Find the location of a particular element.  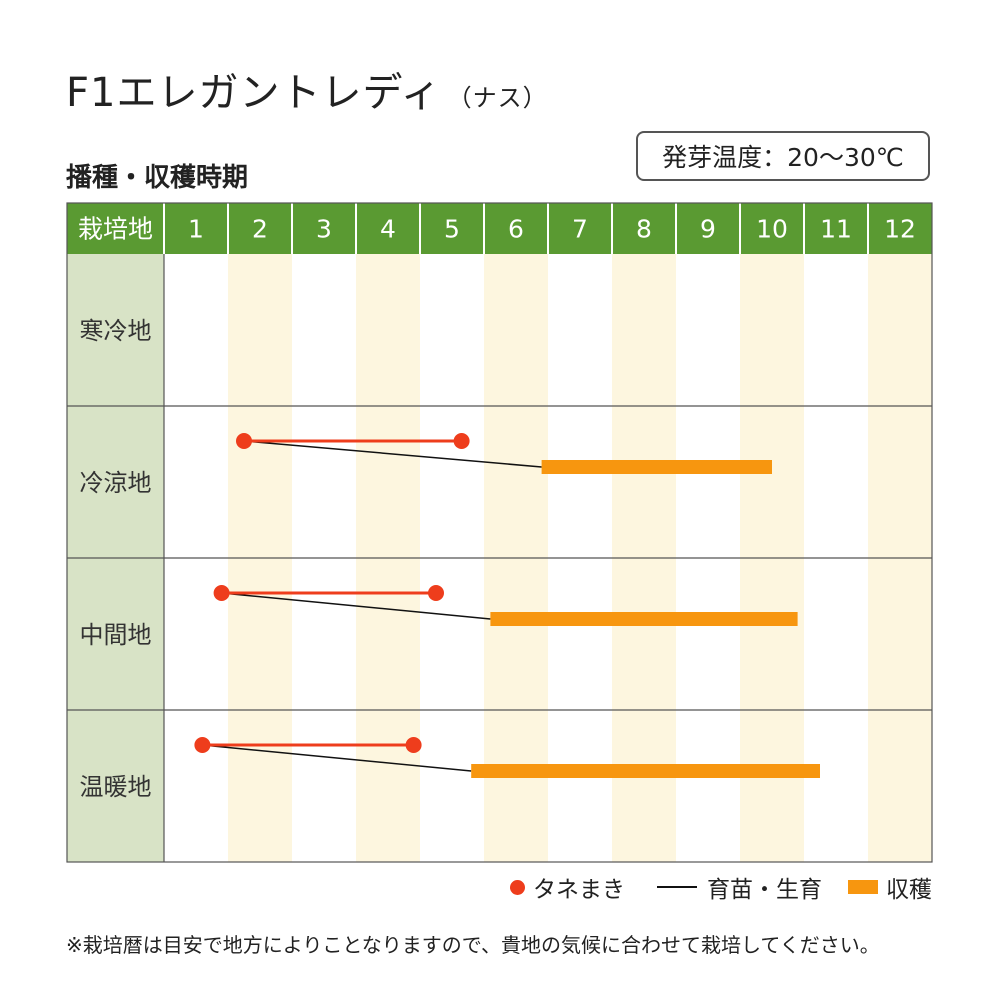

region-label: 寒冷地 is located at coordinates (116, 331).